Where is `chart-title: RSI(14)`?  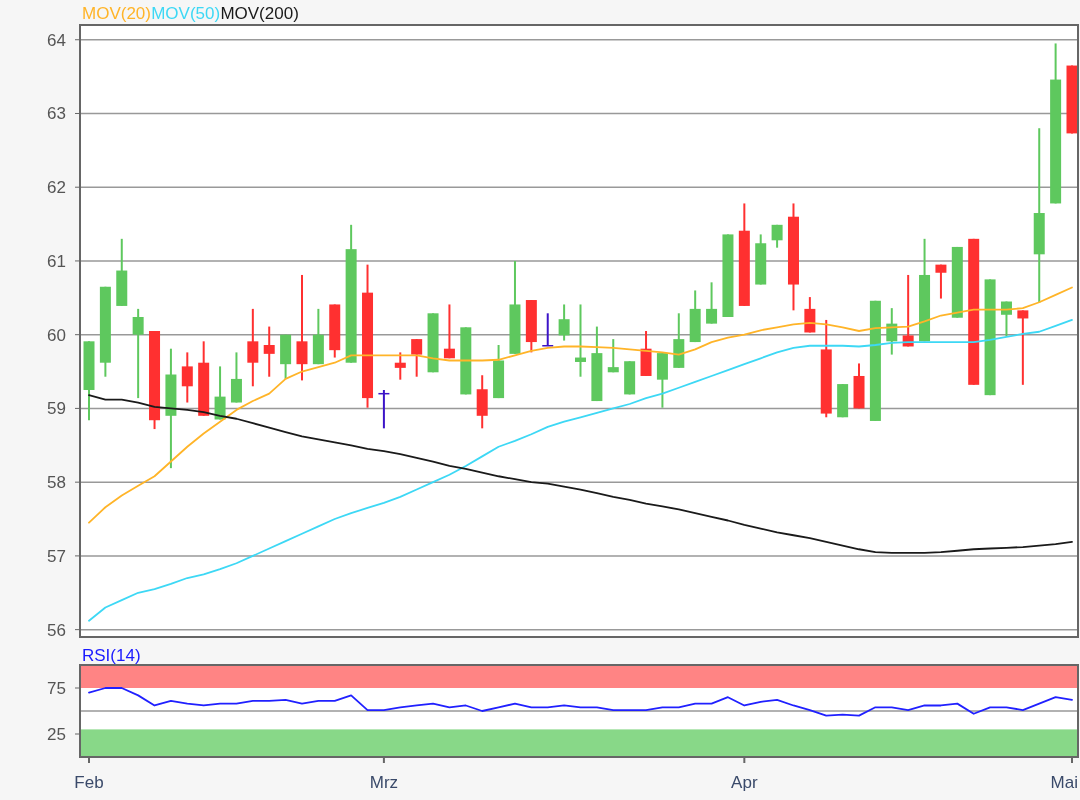
chart-title: RSI(14) is located at coordinates (111, 655).